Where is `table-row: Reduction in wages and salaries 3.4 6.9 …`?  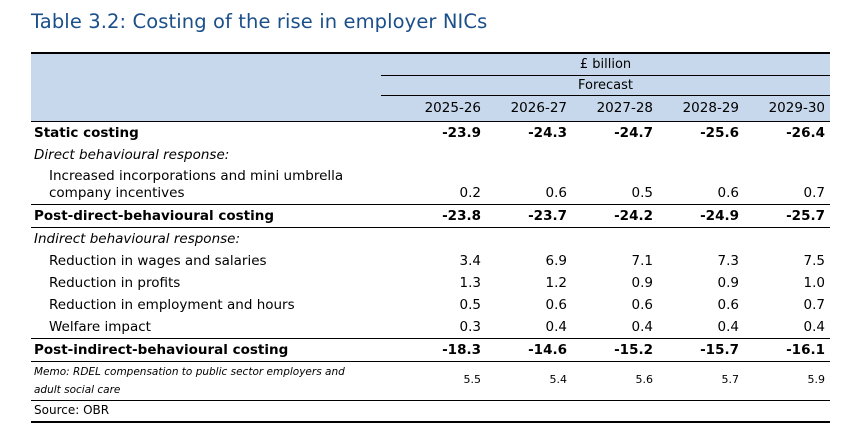 table-row: Reduction in wages and salaries 3.4 6.9 … is located at coordinates (430, 261).